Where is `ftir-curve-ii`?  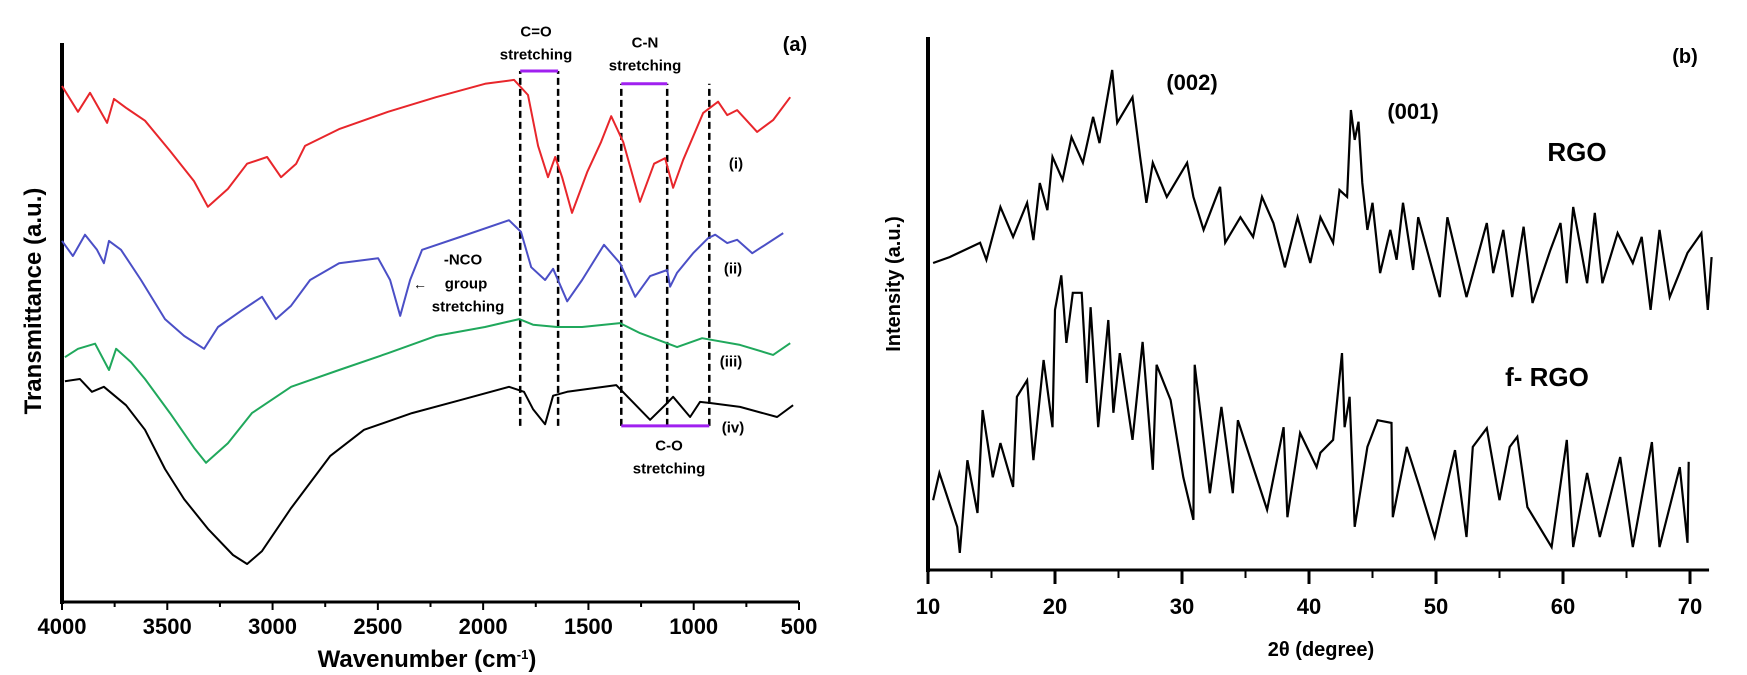
ftir-curve-ii is located at coordinates (422, 284).